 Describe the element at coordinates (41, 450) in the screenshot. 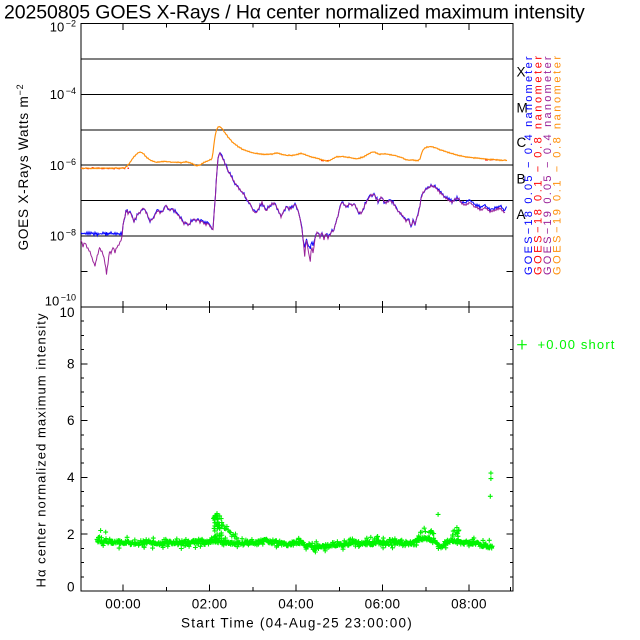

I see `svg-text:Hα center normalized maximum i: Hα center normalized maximum intensity` at that location.